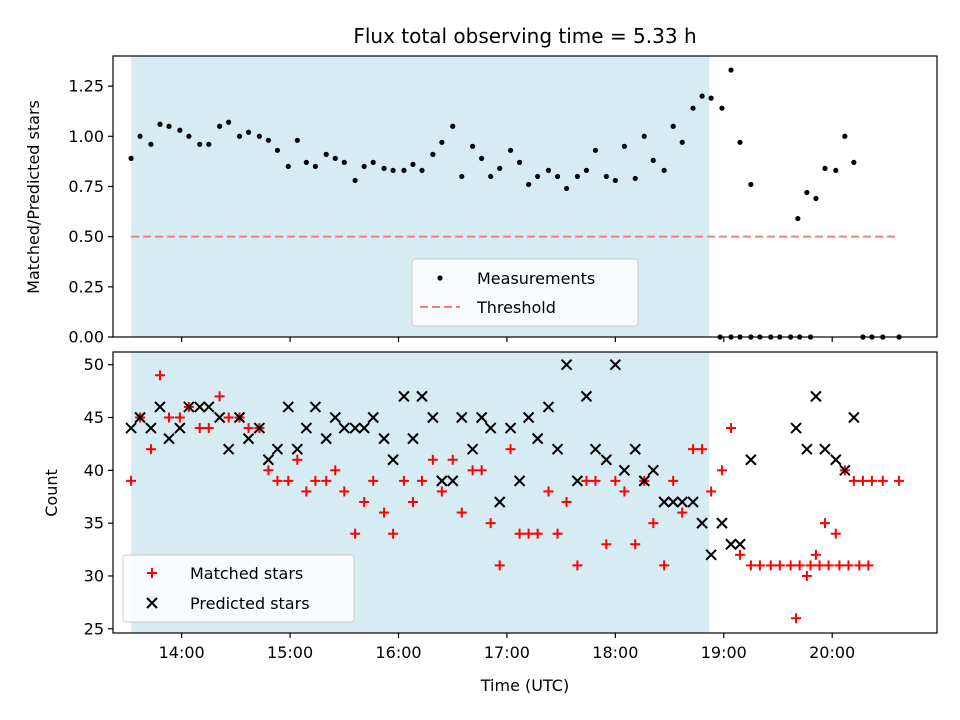  I want to click on bottom-xtick-label: 20:00, so click(832, 652).